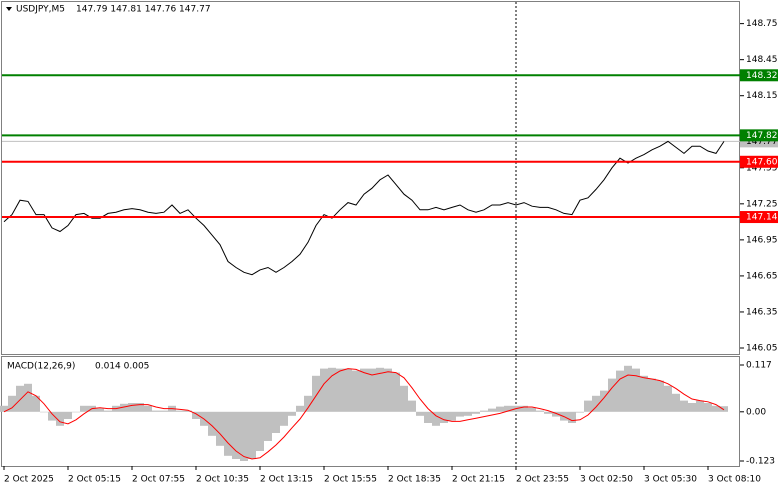  I want to click on y-tick-label: 146.95, so click(762, 240).